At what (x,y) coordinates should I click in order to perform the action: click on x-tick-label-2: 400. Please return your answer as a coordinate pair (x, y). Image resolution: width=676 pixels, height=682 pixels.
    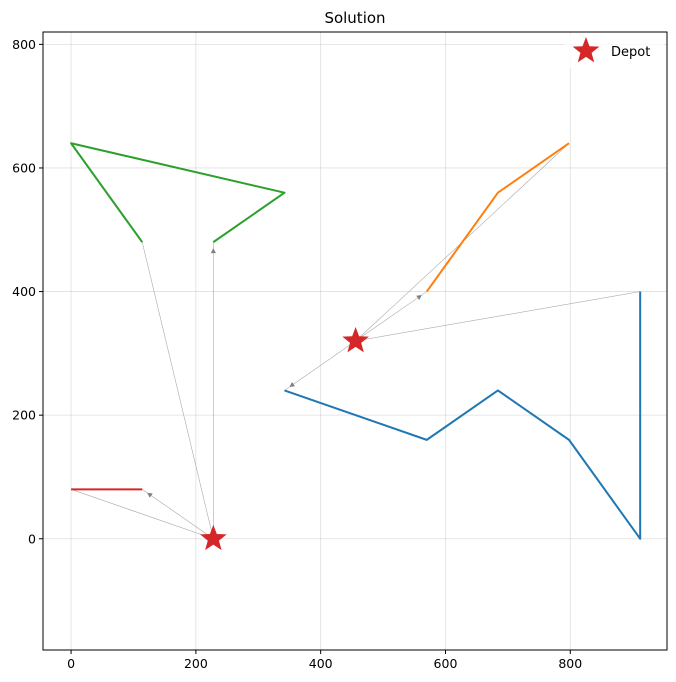
    Looking at the image, I should click on (321, 663).